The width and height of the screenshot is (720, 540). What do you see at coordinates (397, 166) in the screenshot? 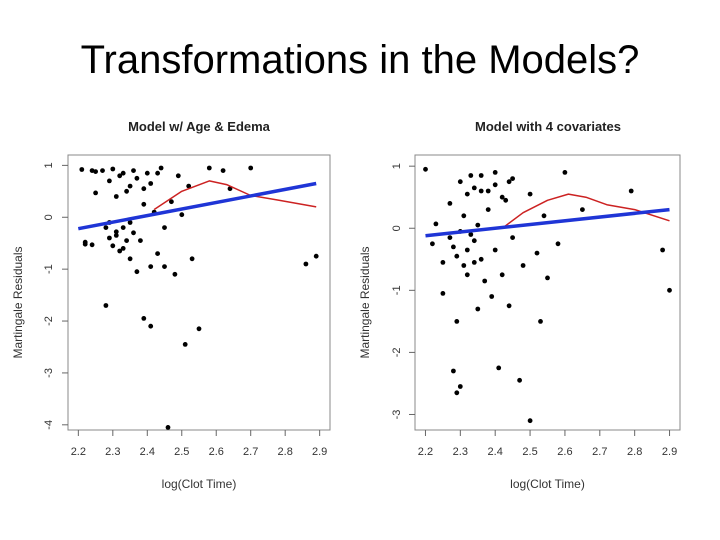
I see `y-tick-label: 1` at bounding box center [397, 166].